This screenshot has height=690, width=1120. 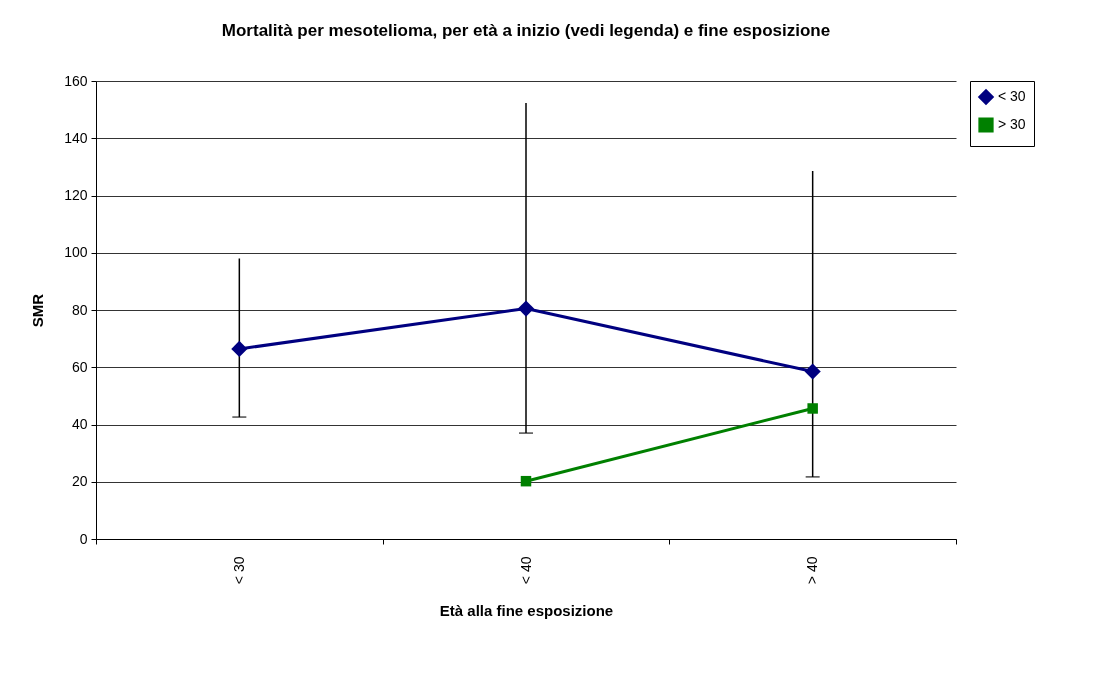 I want to click on legend-label: > 30, so click(x=1012, y=124).